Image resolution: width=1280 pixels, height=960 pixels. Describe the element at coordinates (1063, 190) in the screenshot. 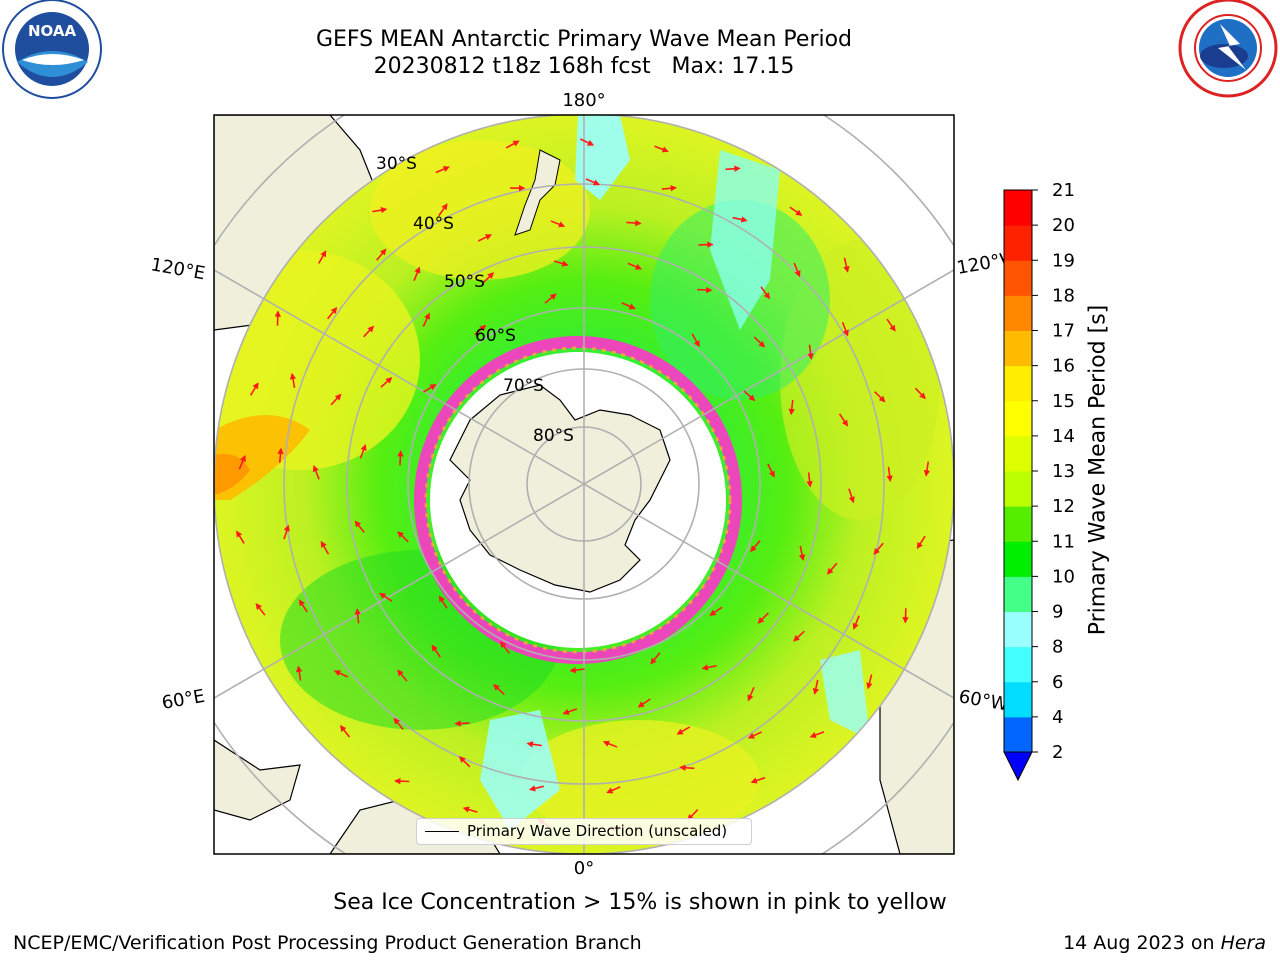

I see `colorbar-tick-label: 21` at that location.